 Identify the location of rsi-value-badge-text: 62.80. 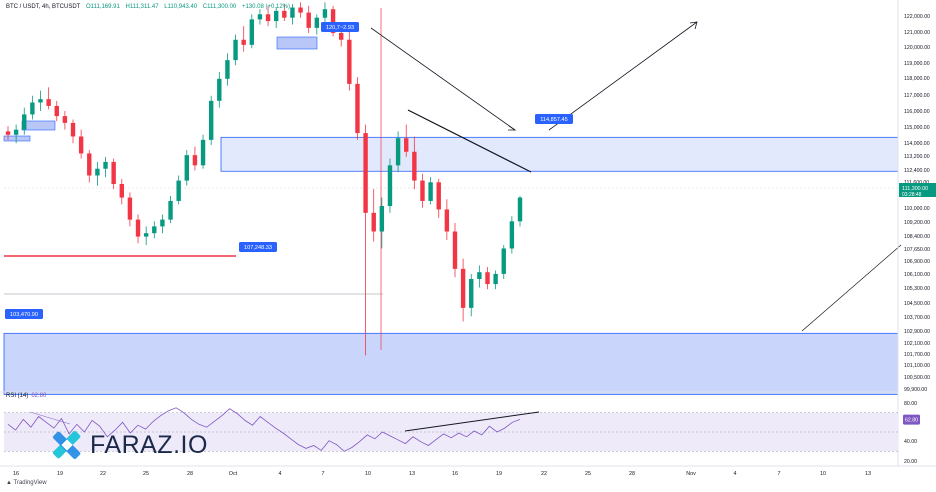
(911, 421).